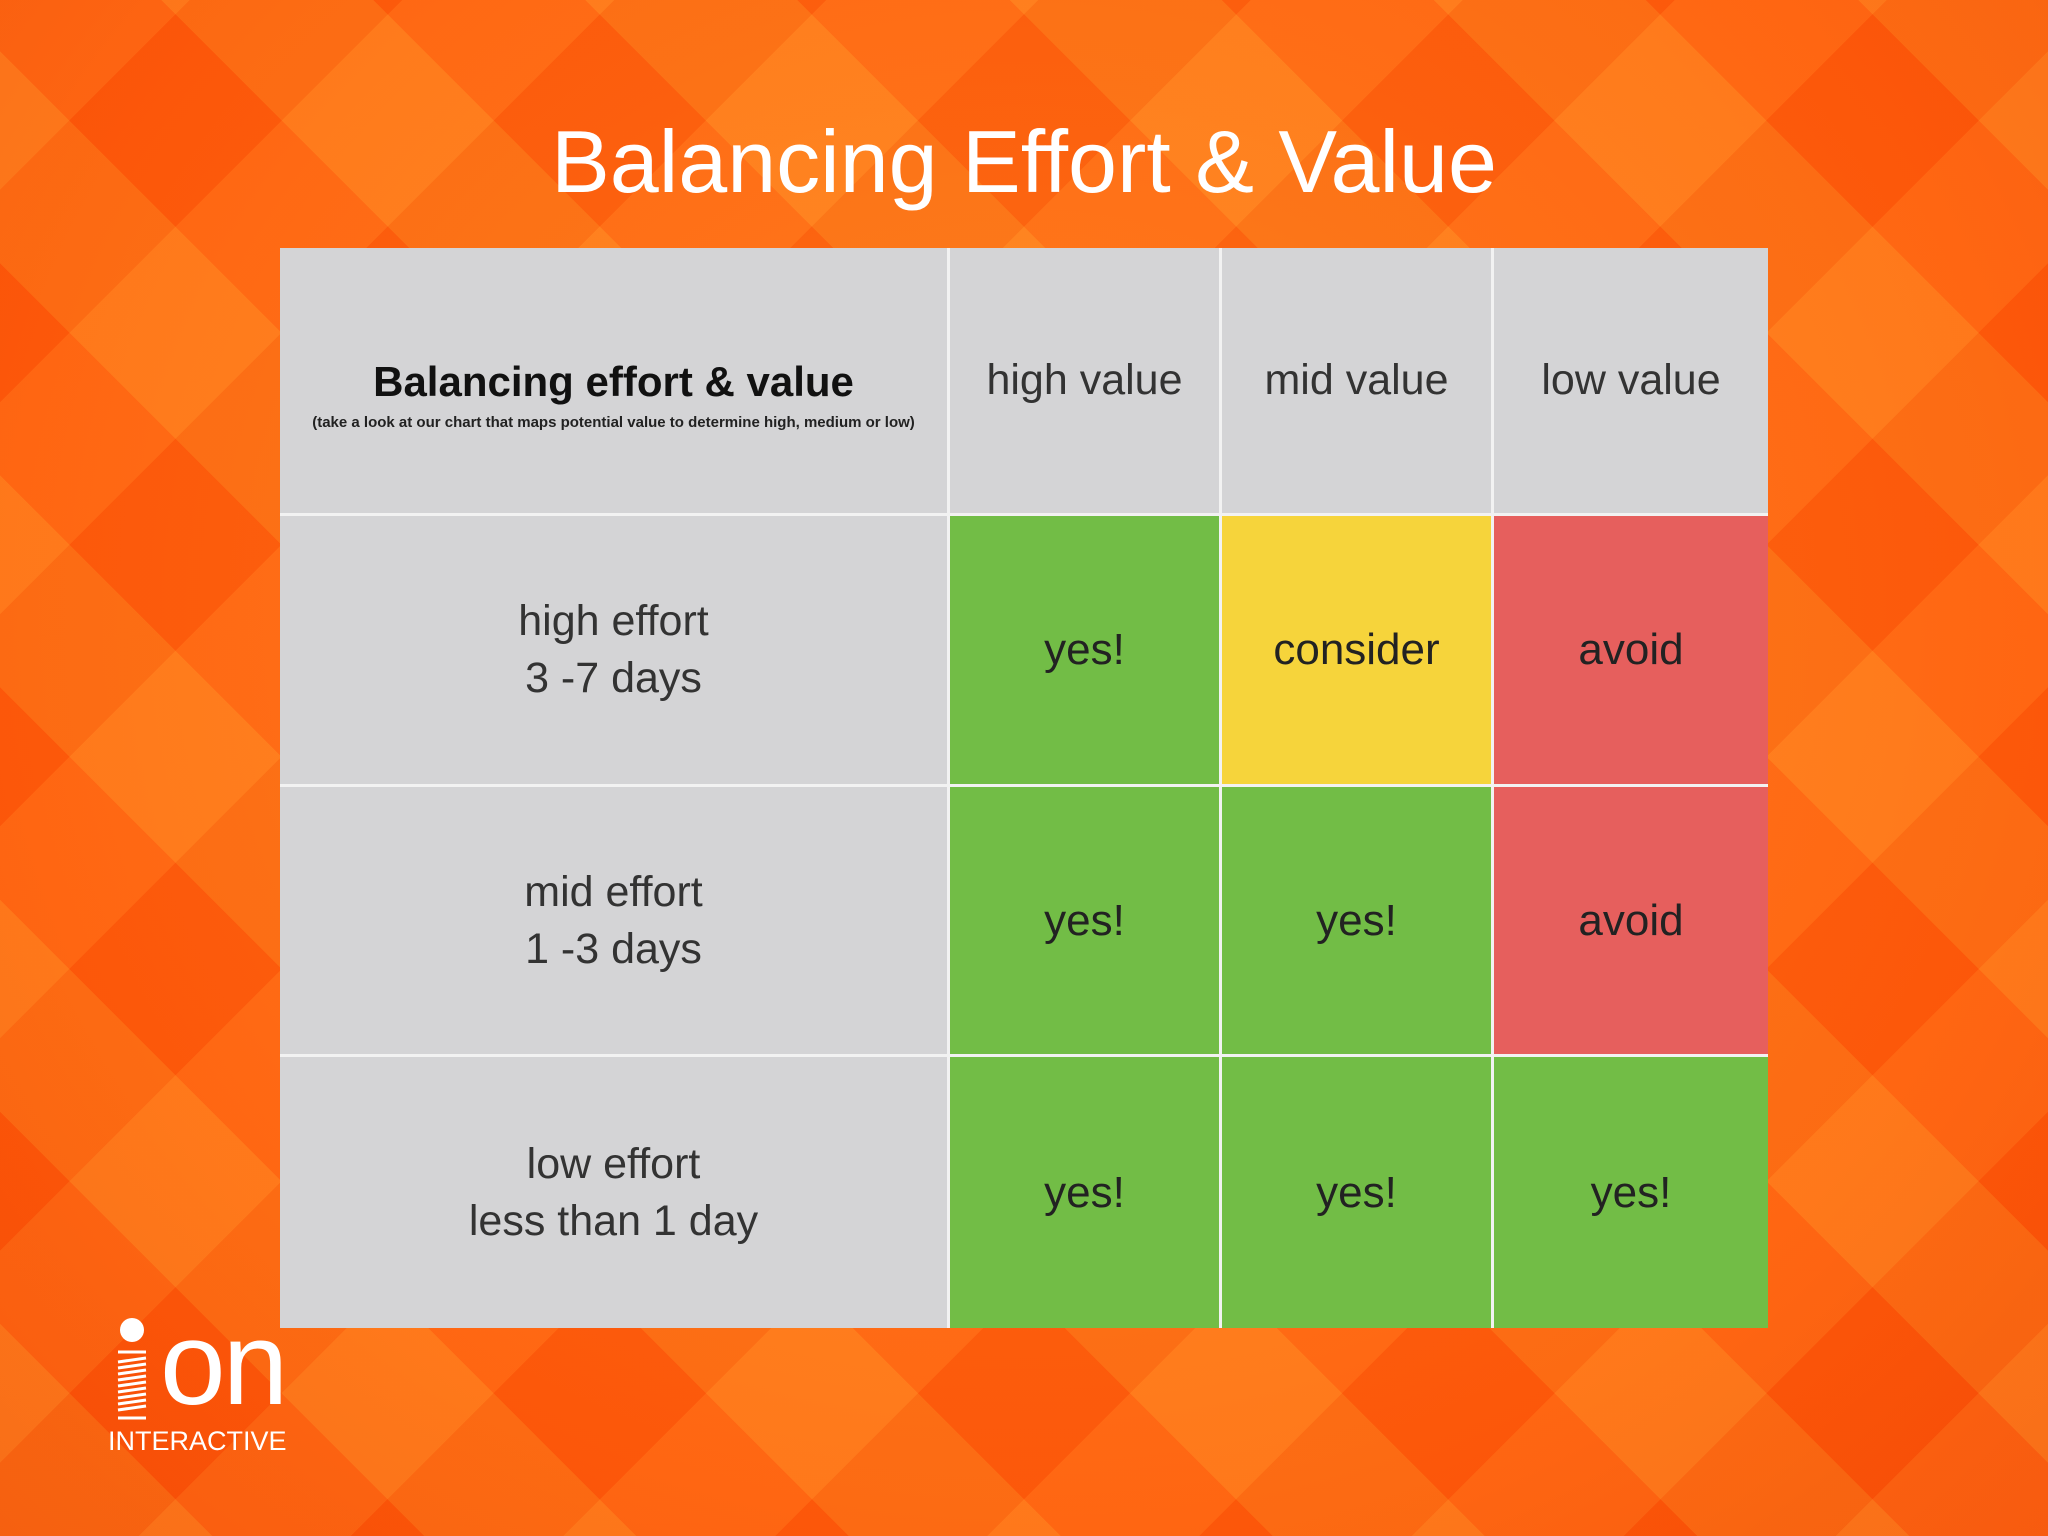 This screenshot has height=1536, width=2048. What do you see at coordinates (1631, 382) in the screenshot?
I see `column-header-low-value: low value` at bounding box center [1631, 382].